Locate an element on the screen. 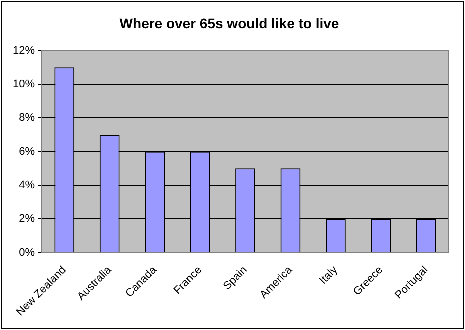 This screenshot has width=465, height=330. y-tick-label: 8% is located at coordinates (27, 118).